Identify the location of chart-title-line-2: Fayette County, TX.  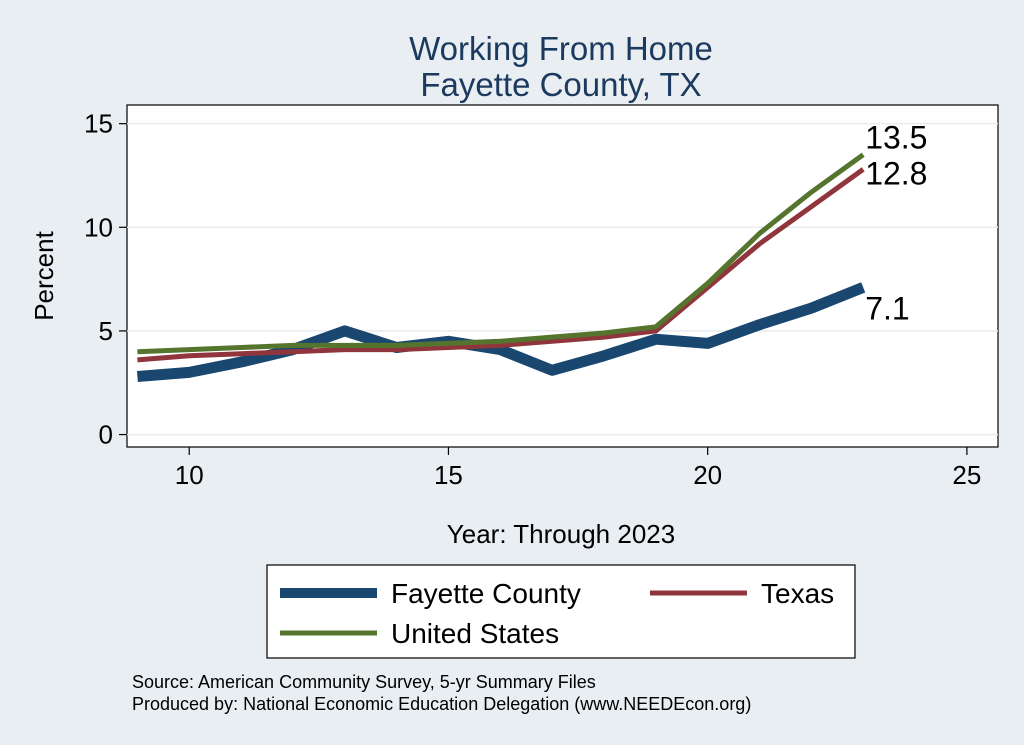
(560, 84).